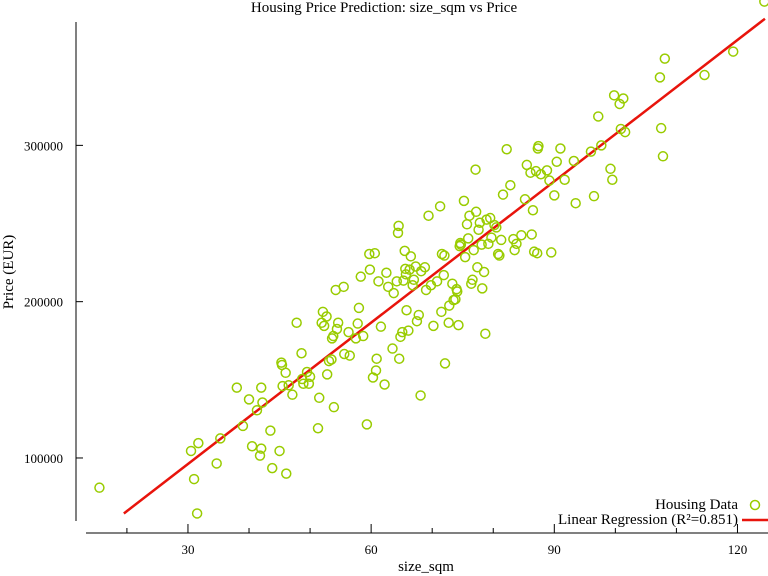  I want to click on legend-marker-housing-data, so click(755, 505).